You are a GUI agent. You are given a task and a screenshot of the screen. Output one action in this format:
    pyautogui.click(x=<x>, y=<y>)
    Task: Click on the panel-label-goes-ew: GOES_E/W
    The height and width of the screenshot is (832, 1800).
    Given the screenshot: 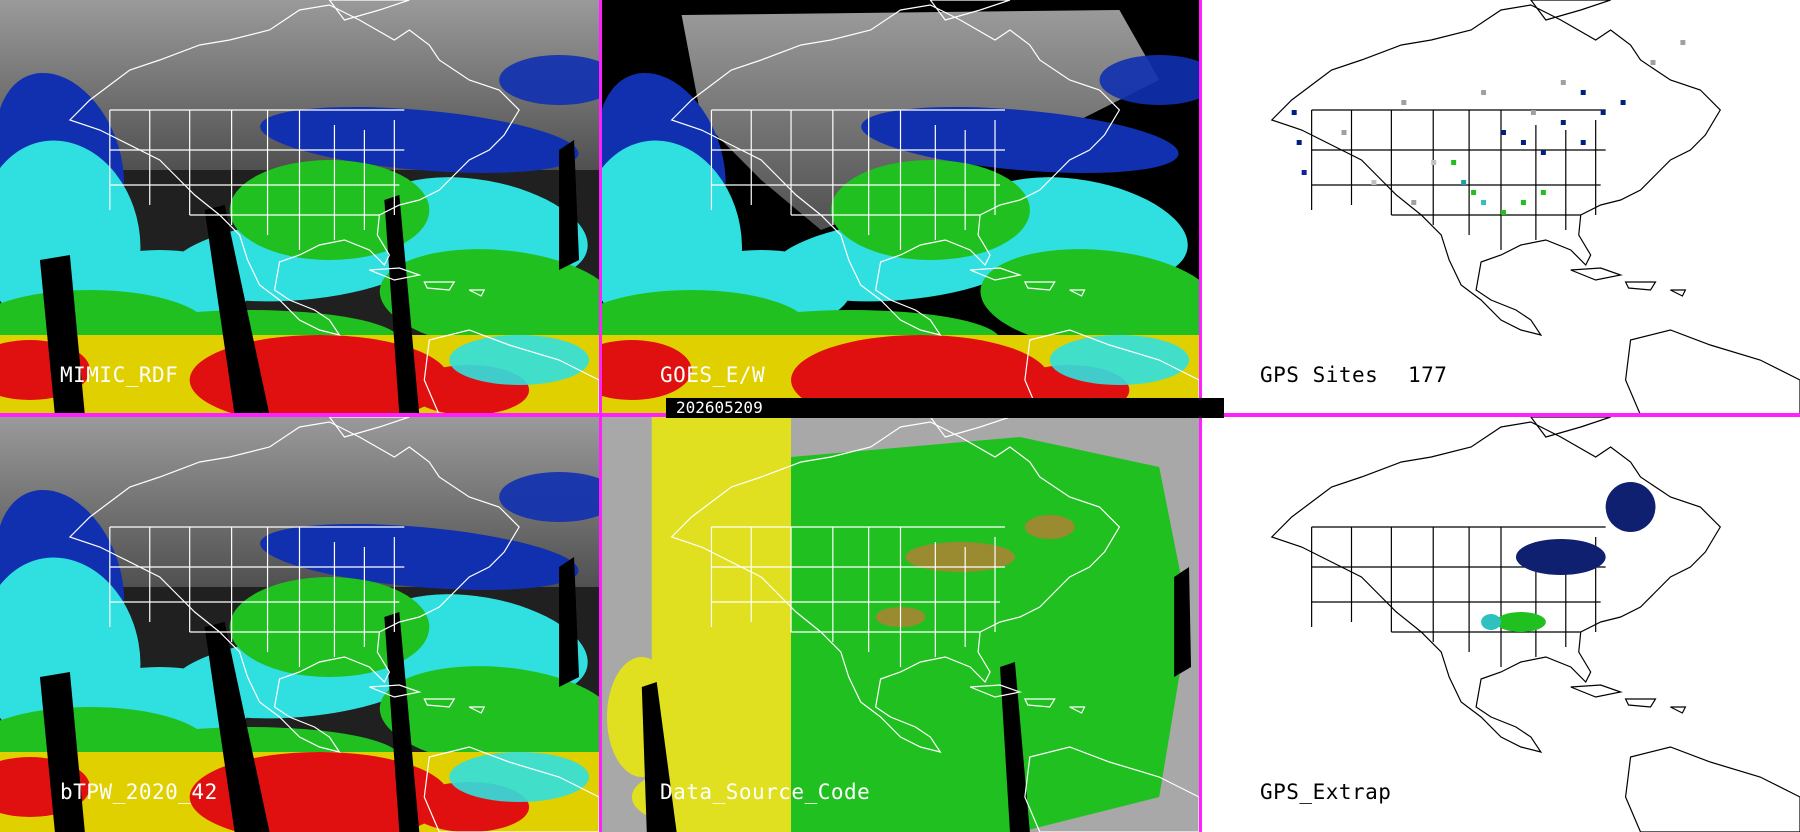 What is the action you would take?
    pyautogui.click(x=713, y=375)
    